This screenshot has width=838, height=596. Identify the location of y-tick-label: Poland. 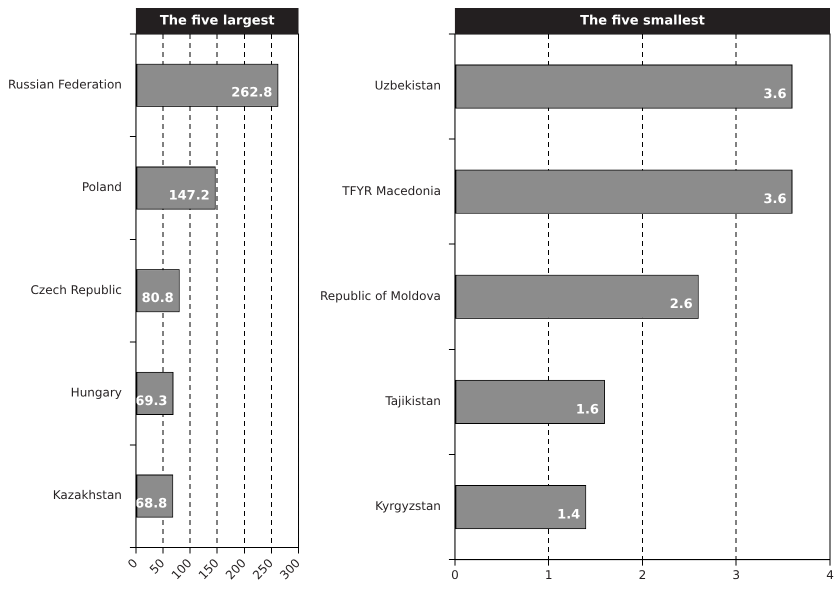
(102, 187).